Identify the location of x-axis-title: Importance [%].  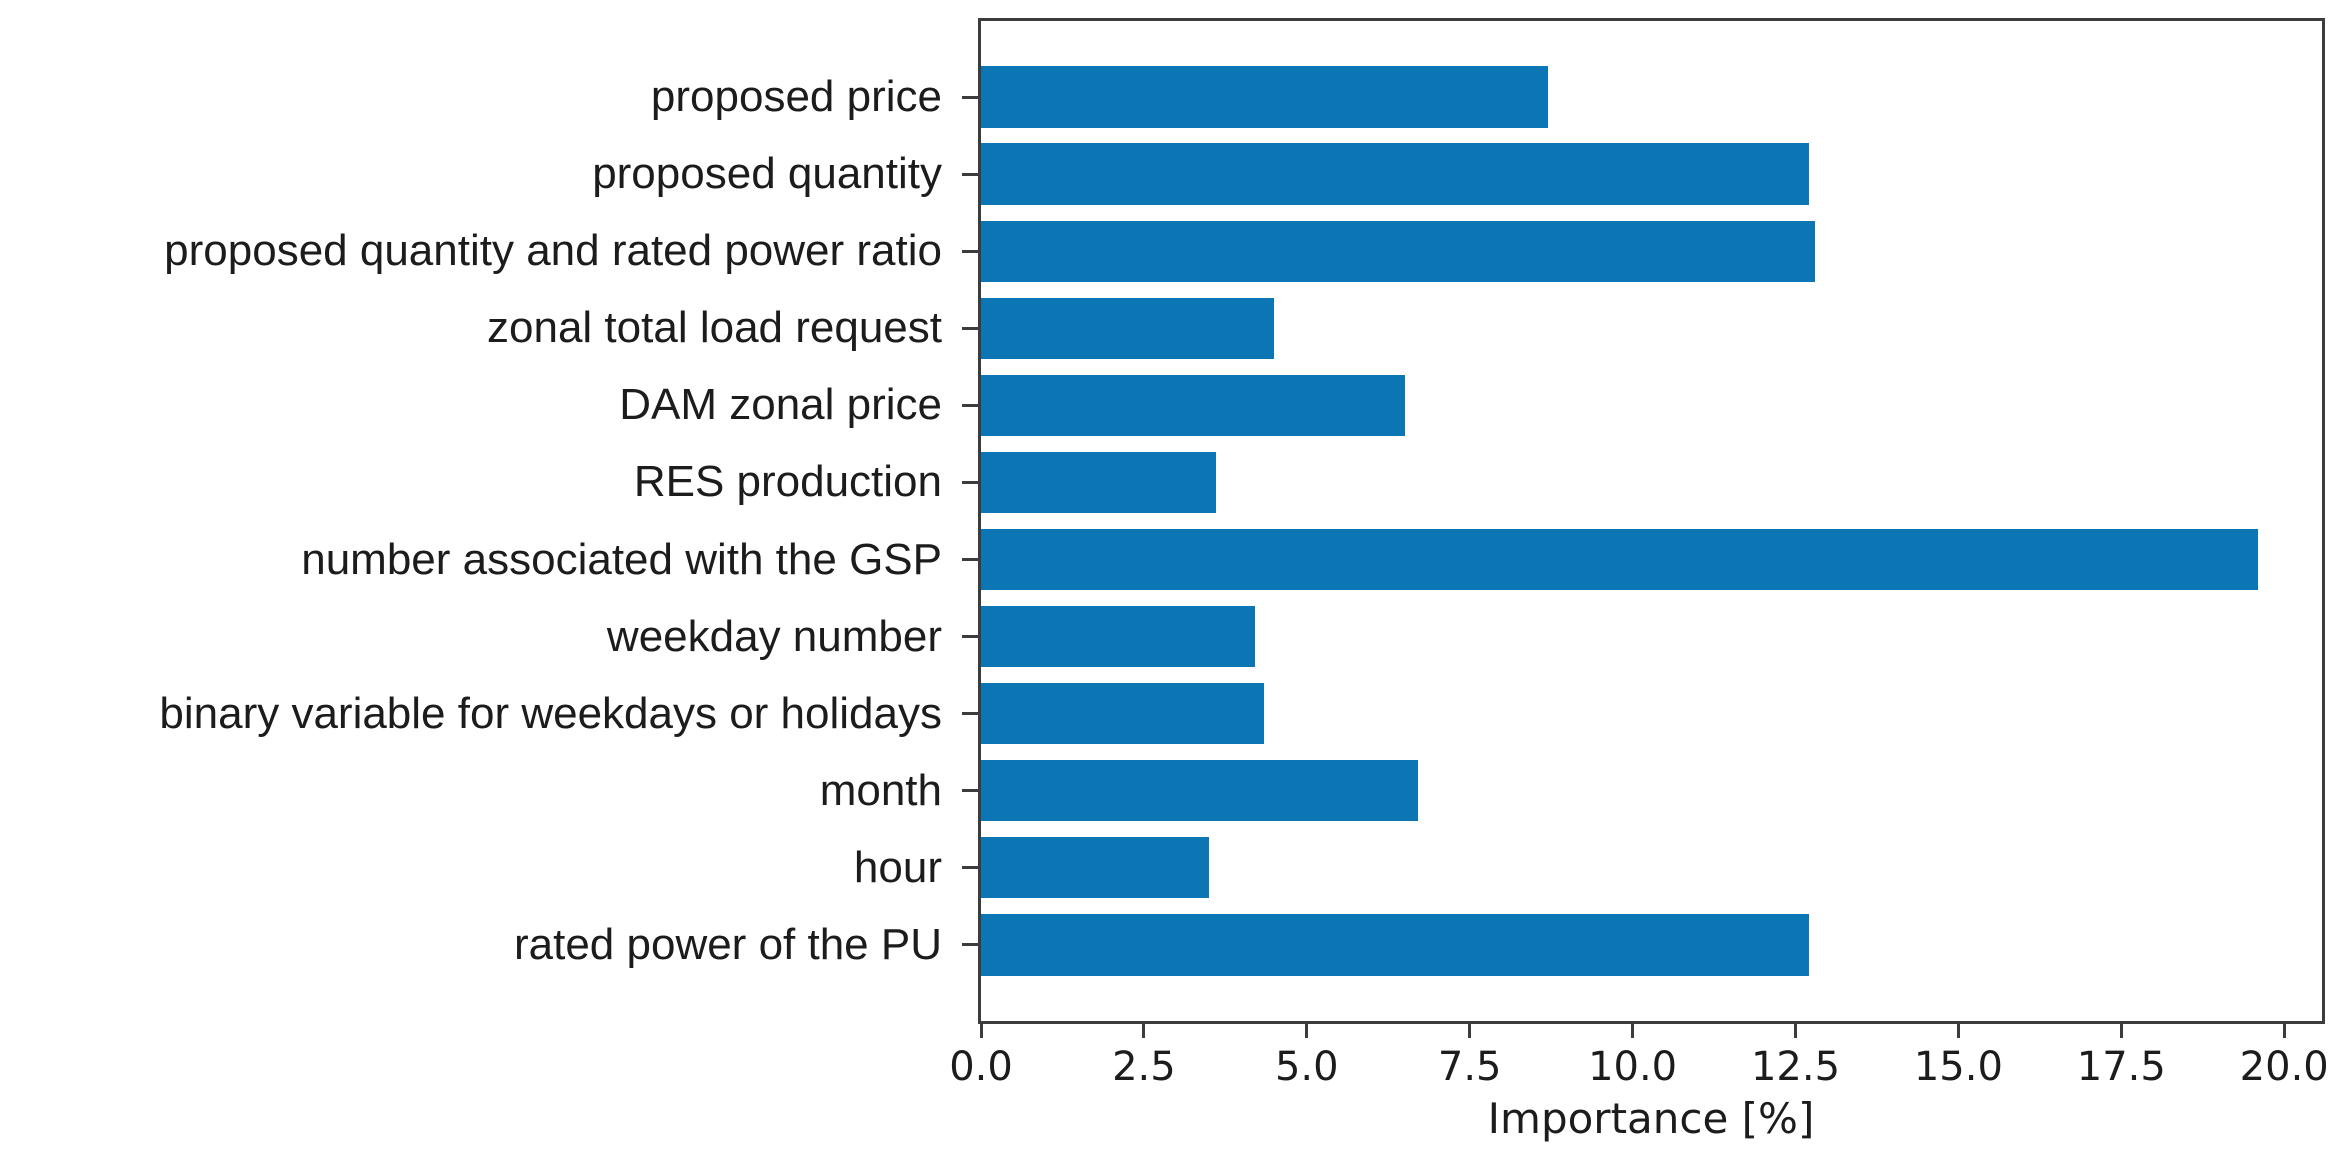
(1651, 1118).